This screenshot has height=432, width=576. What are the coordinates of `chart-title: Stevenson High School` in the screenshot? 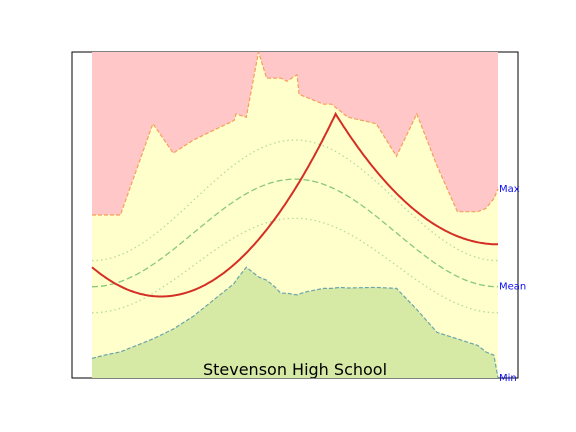 It's located at (295, 369).